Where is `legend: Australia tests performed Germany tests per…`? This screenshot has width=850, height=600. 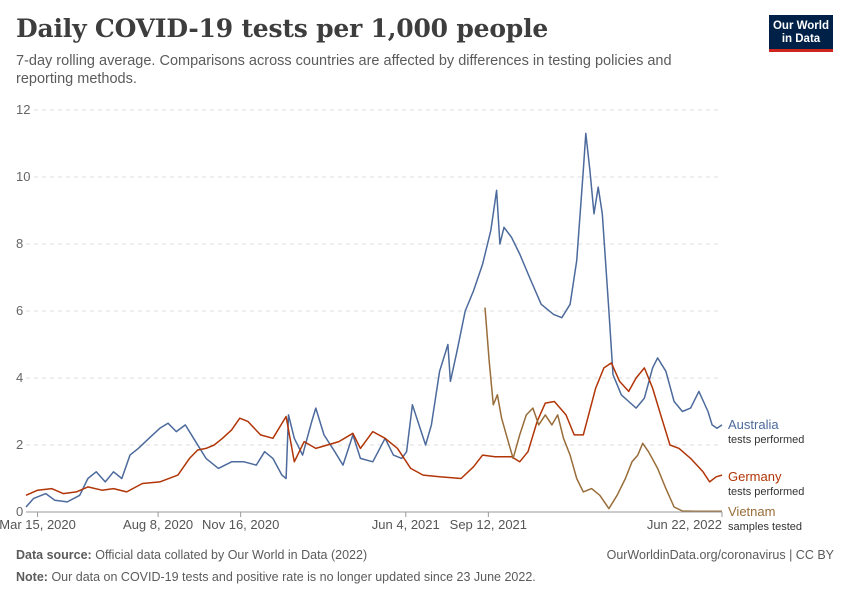 legend: Australia tests performed Germany tests per… is located at coordinates (766, 475).